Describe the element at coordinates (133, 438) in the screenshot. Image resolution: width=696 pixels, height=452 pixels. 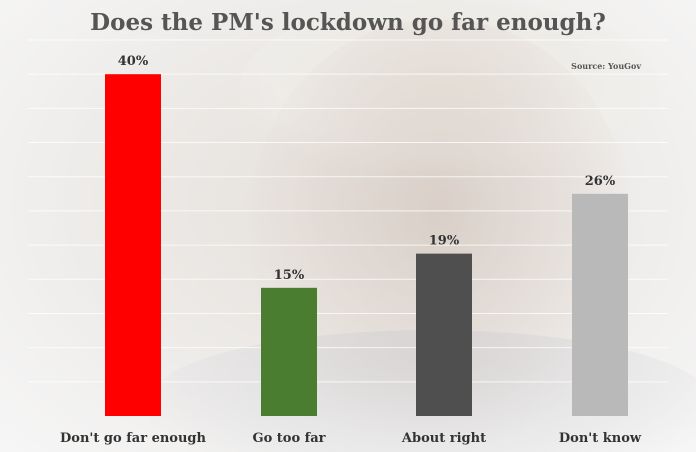
I see `category-label-0: Don't go far enough` at that location.